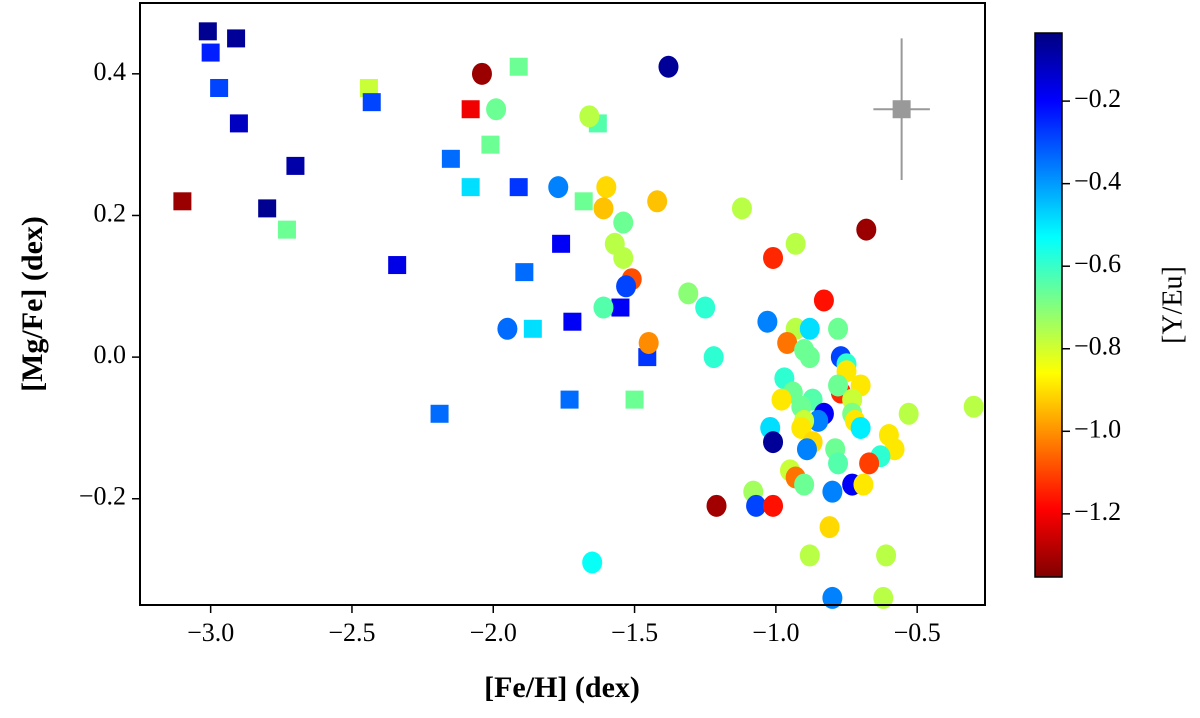  What do you see at coordinates (1097, 181) in the screenshot?
I see `colorbar-tick-label: −0.4` at bounding box center [1097, 181].